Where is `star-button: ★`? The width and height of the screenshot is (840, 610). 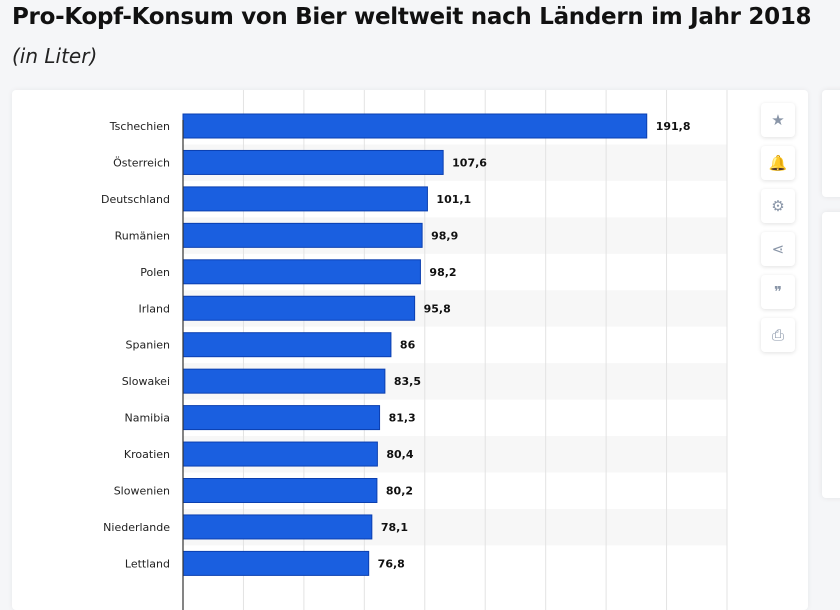 star-button: ★ is located at coordinates (778, 120).